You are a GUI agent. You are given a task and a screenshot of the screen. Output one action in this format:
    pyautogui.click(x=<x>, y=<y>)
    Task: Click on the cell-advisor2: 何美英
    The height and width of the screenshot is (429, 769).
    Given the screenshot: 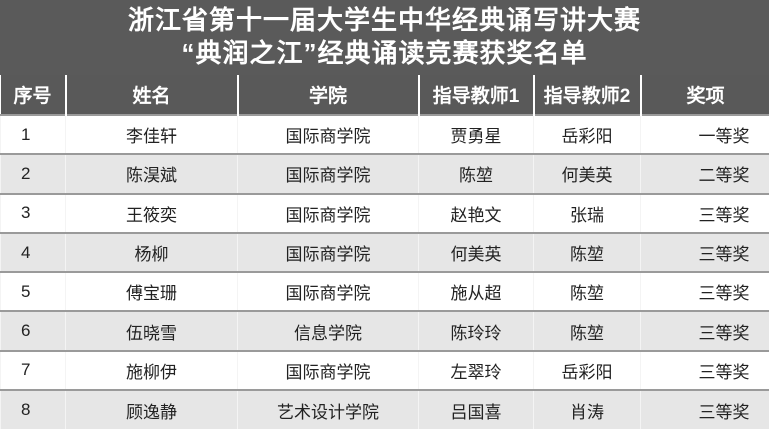 What is the action you would take?
    pyautogui.click(x=587, y=173)
    